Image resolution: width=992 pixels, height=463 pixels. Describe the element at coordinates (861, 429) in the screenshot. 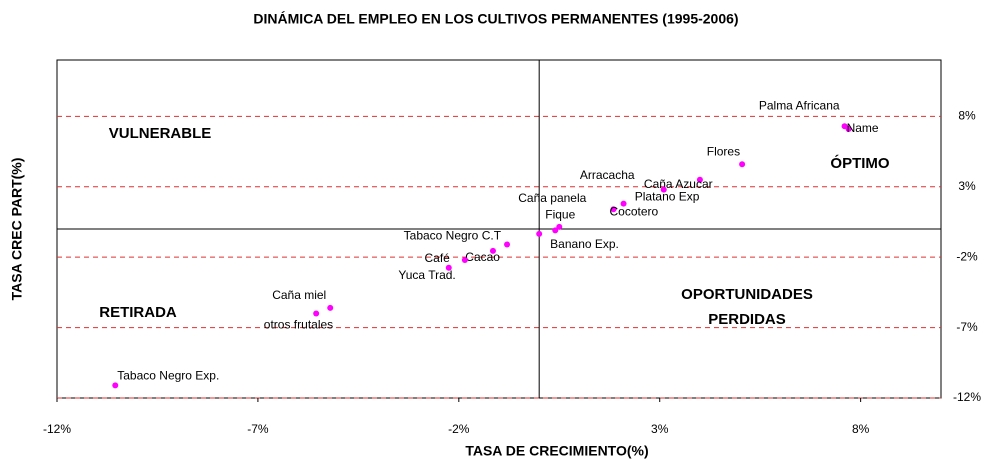

I see `x-tick-label: 8%` at that location.